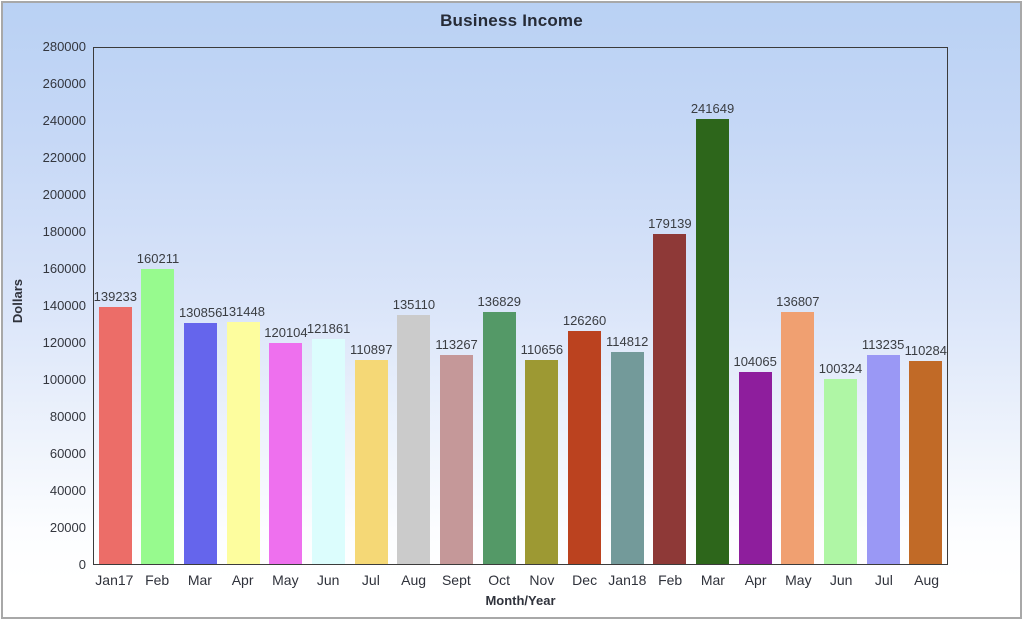  I want to click on bar-slot: 179139, so click(670, 306).